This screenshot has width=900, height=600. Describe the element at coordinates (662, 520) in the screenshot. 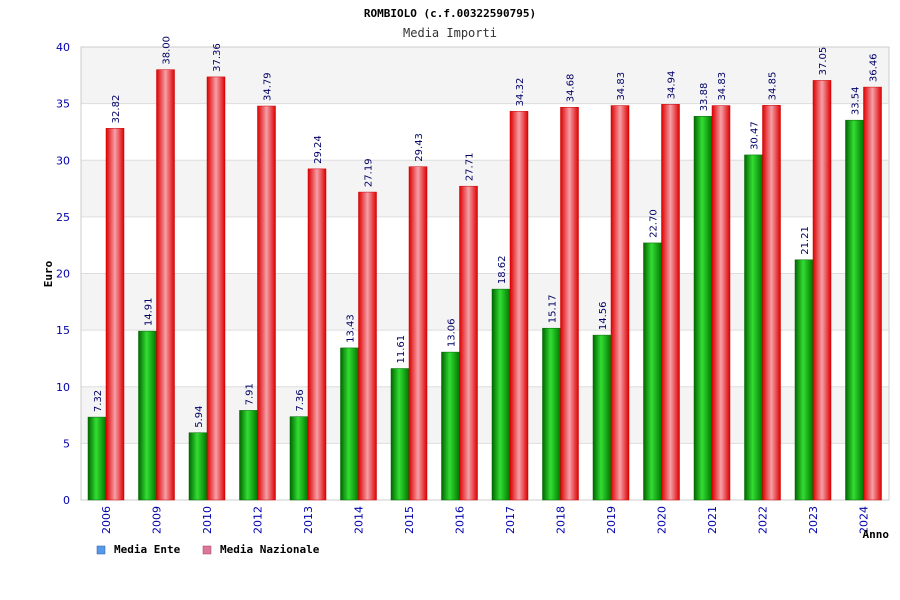

I see `x-tick-label: 2020` at that location.